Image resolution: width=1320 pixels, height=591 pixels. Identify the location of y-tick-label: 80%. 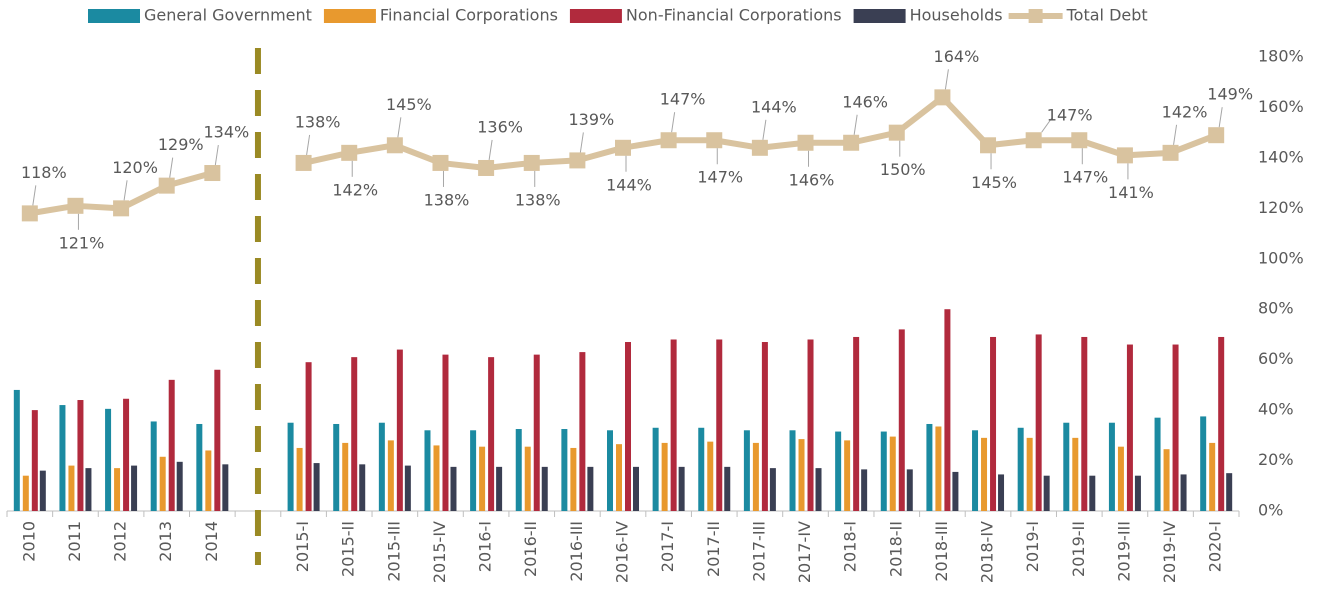
(1276, 308).